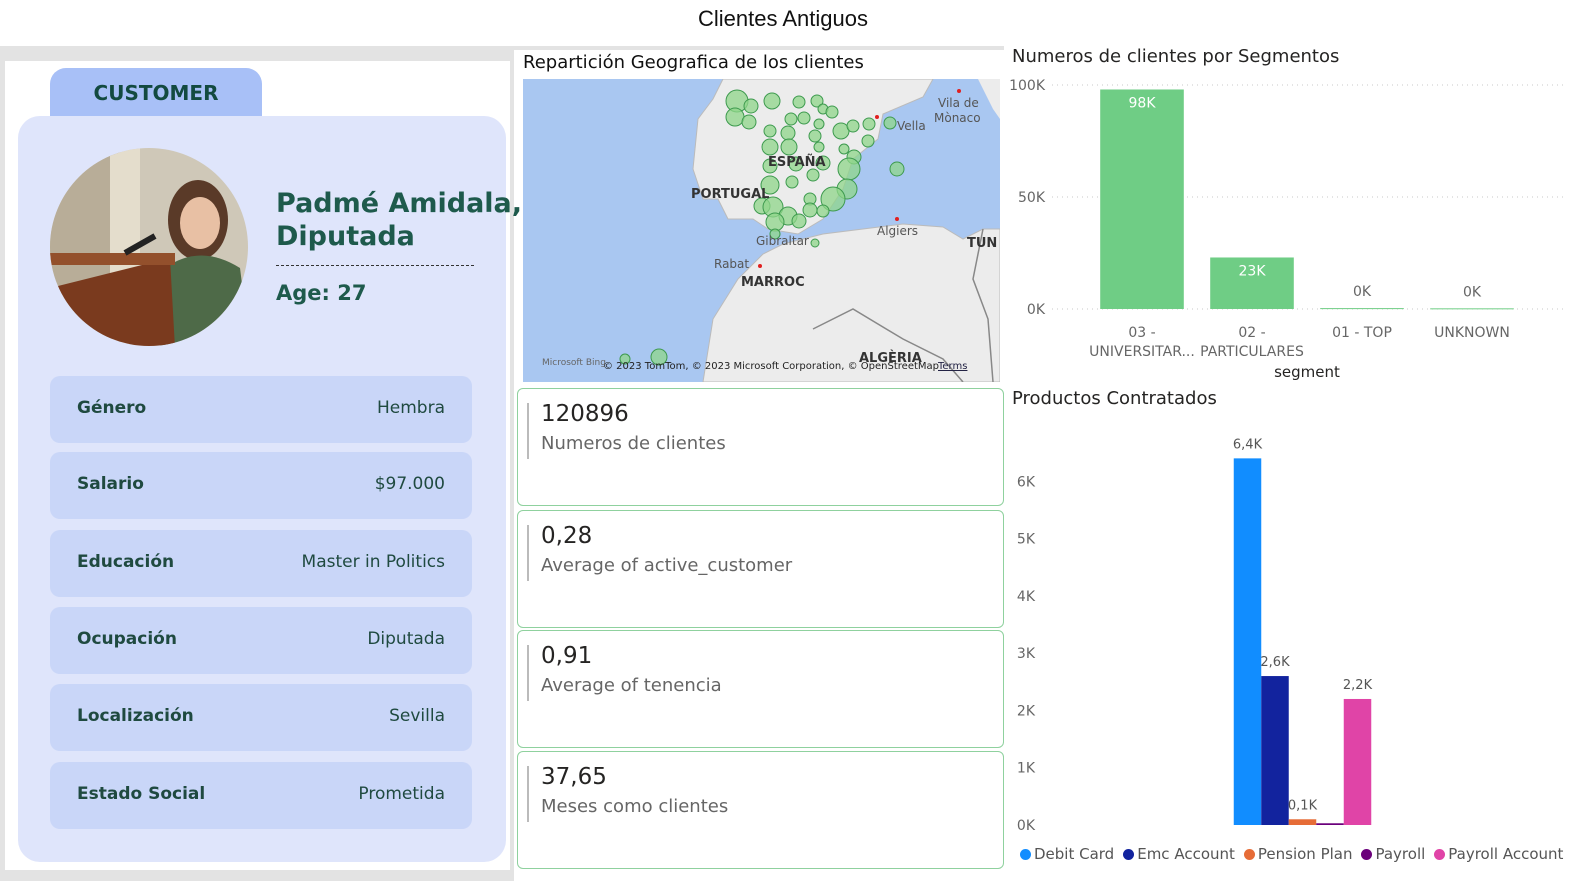 This screenshot has height=881, width=1572. I want to click on legend-item: Debit Card, so click(1067, 854).